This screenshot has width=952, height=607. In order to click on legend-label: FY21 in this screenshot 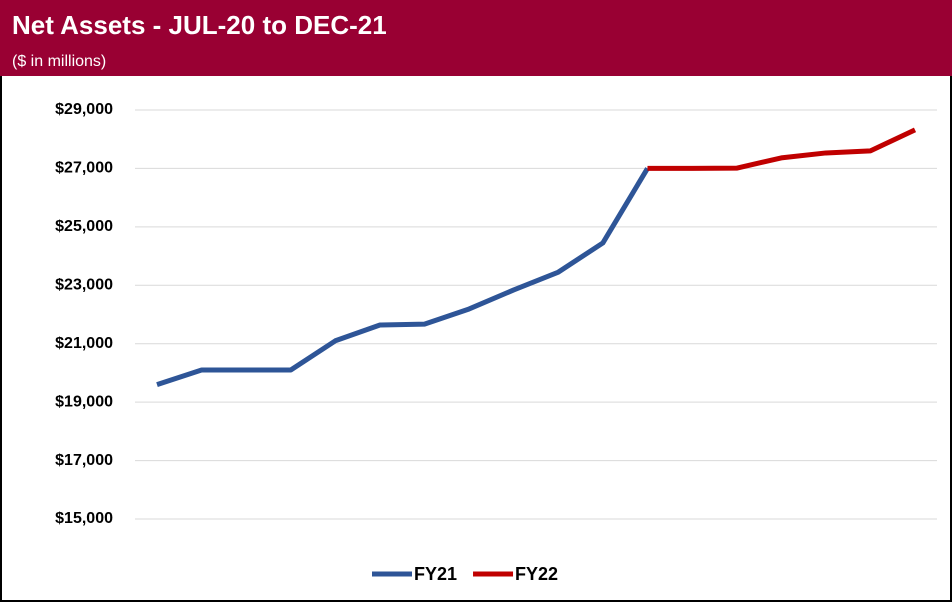, I will do `click(435, 574)`.